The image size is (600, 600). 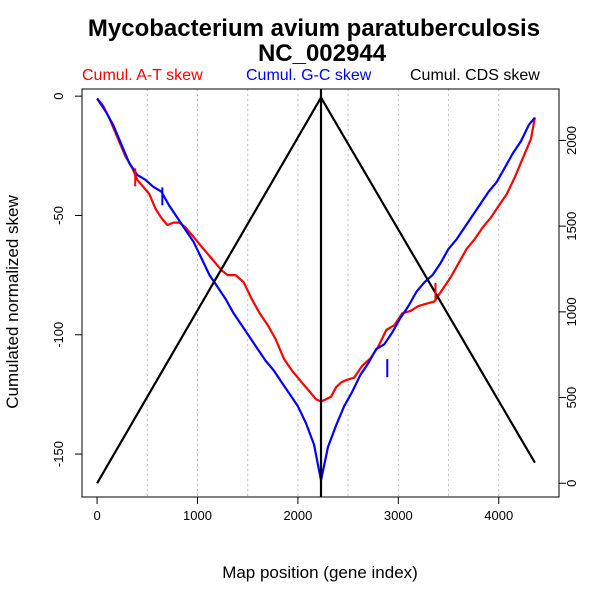 I want to click on x-tick-label-2000: 2000, so click(x=297, y=515).